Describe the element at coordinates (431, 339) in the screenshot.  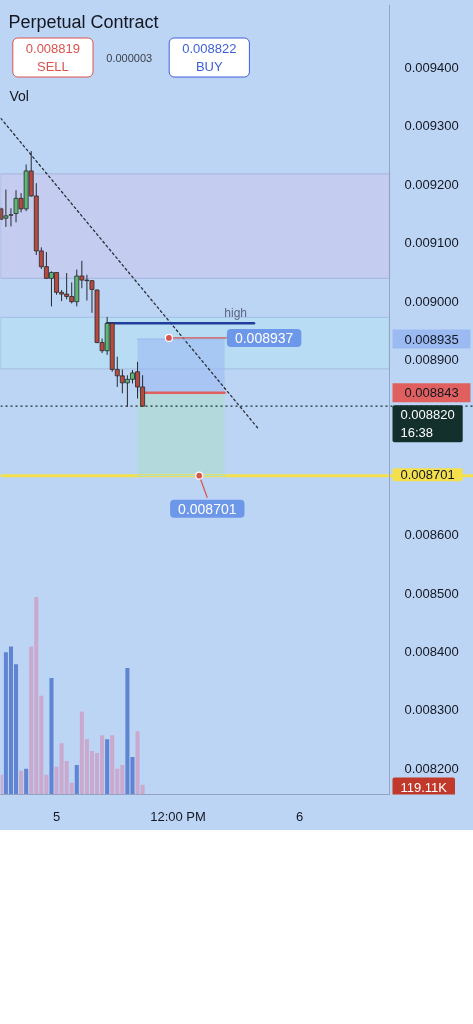
I see `y-tick-label: 0.008935` at that location.